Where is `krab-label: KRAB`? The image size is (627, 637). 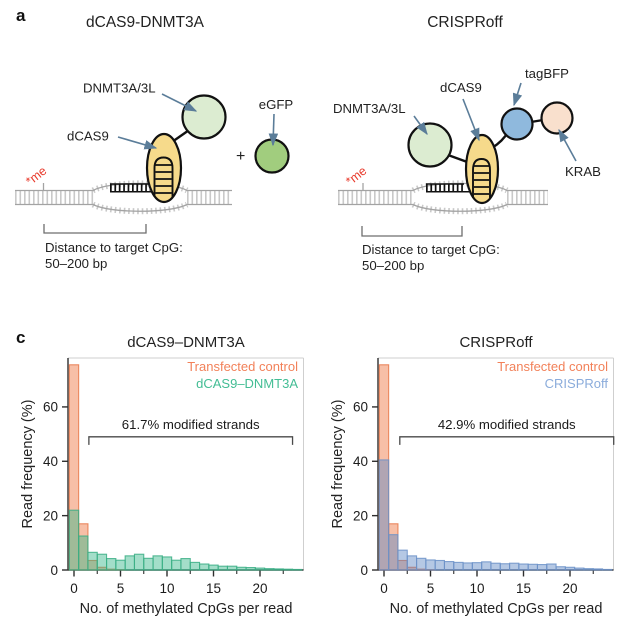
krab-label: KRAB is located at coordinates (583, 171).